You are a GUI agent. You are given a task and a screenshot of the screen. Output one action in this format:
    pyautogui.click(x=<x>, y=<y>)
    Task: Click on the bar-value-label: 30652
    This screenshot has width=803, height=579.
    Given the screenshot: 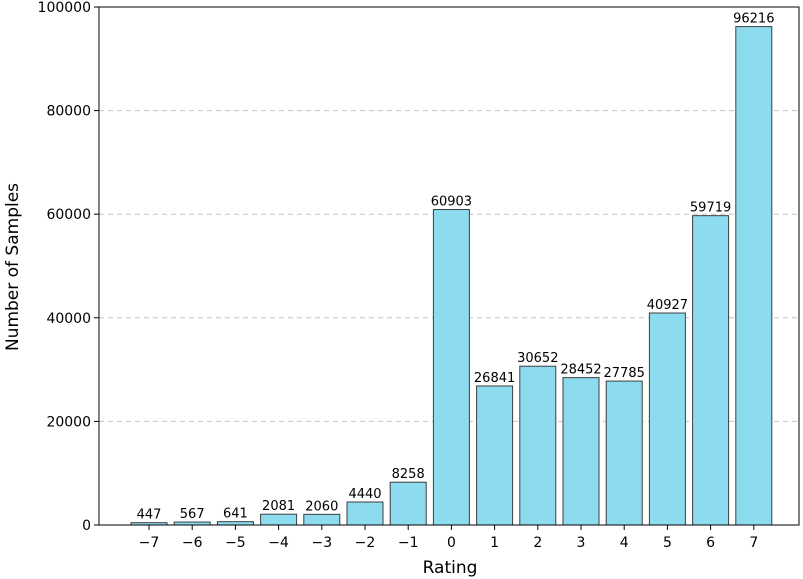 What is the action you would take?
    pyautogui.click(x=537, y=358)
    